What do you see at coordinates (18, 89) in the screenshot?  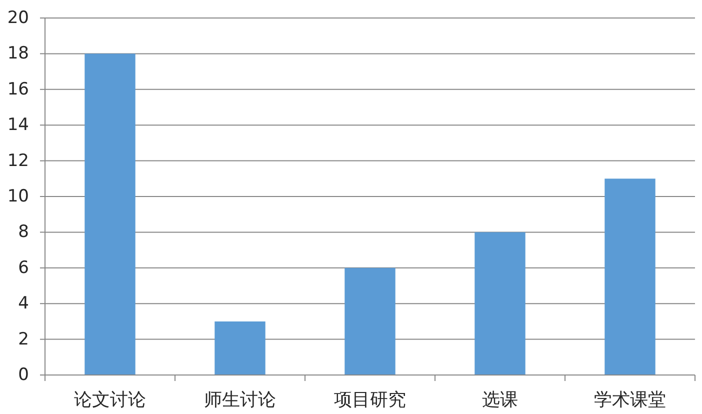 I see `y-tick-label: 16` at bounding box center [18, 89].